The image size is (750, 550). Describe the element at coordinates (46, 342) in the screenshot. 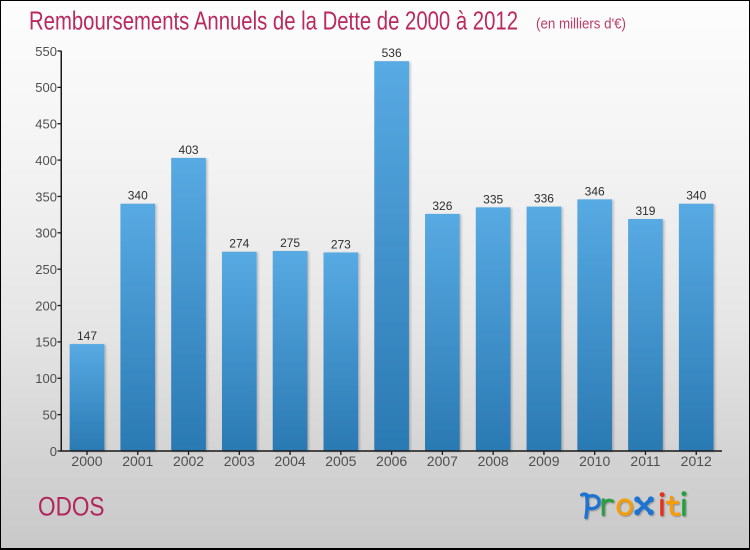

I see `svg-text: 150` at that location.